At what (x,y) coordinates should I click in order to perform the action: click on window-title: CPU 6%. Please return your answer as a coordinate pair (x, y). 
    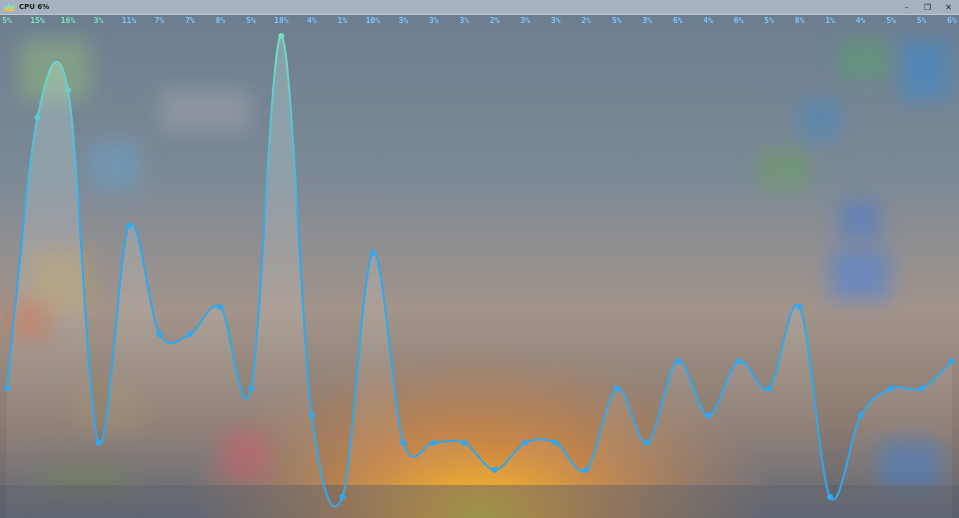
    Looking at the image, I should click on (34, 7).